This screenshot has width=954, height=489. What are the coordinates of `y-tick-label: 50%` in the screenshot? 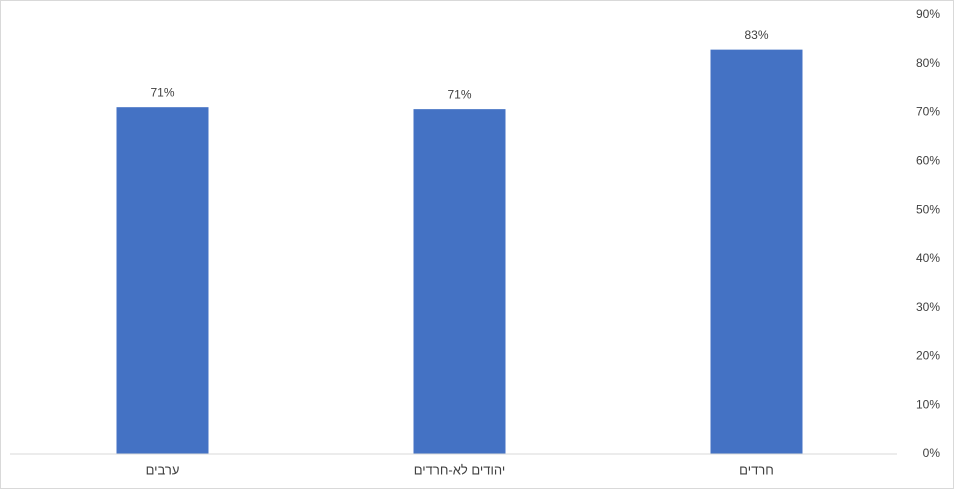 It's located at (928, 209).